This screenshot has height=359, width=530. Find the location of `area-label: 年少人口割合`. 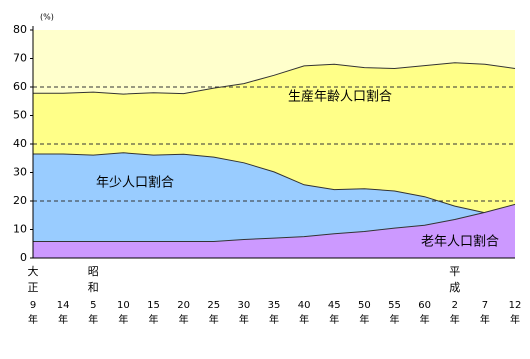

area-label: 年少人口割合 is located at coordinates (135, 183).